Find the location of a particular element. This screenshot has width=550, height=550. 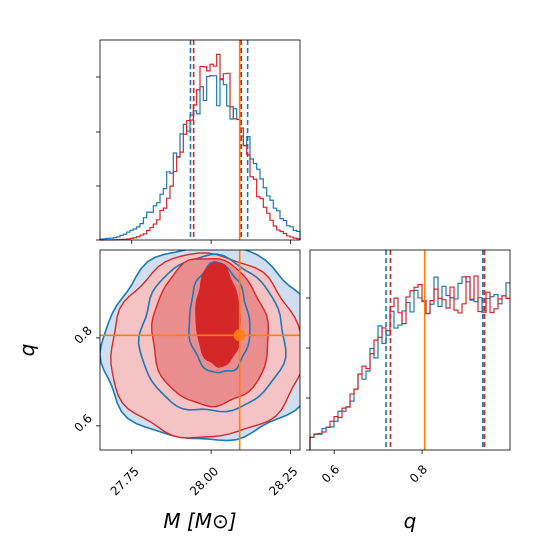

q-marginal-frame is located at coordinates (410, 350).